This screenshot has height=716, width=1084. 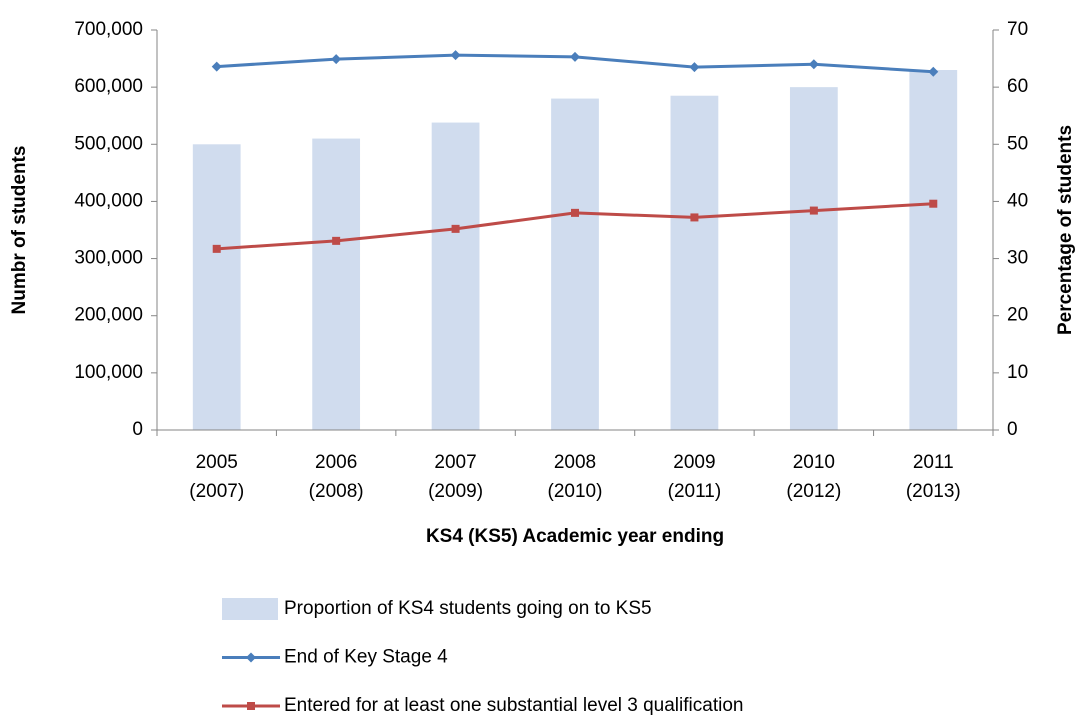 What do you see at coordinates (1017, 86) in the screenshot?
I see `y2-tick-label: 60` at bounding box center [1017, 86].